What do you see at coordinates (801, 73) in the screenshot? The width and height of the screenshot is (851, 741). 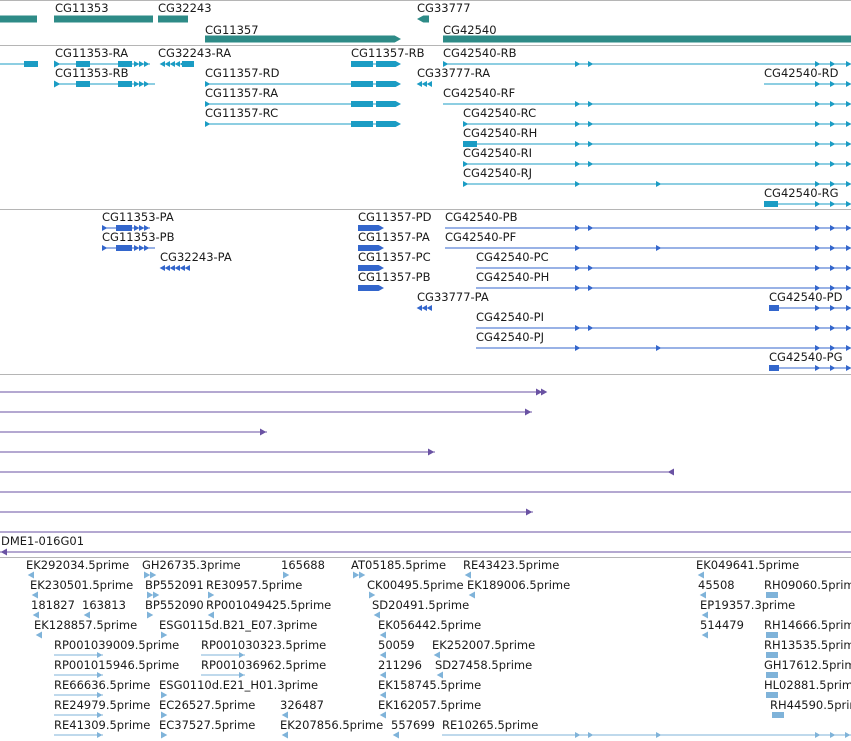 I see `feature-label-t-cg42540-rd: CG42540-RD` at bounding box center [801, 73].